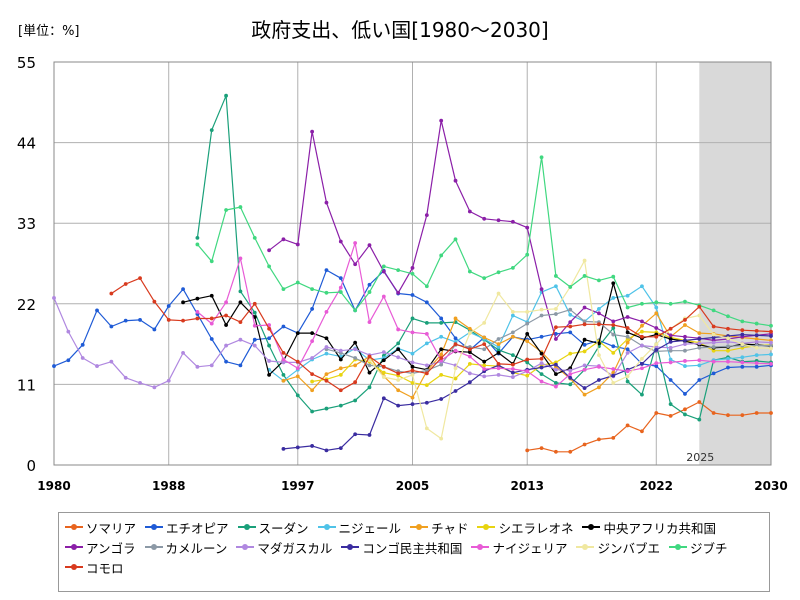  I want to click on legend-label: ジンバブエ, so click(628, 548).